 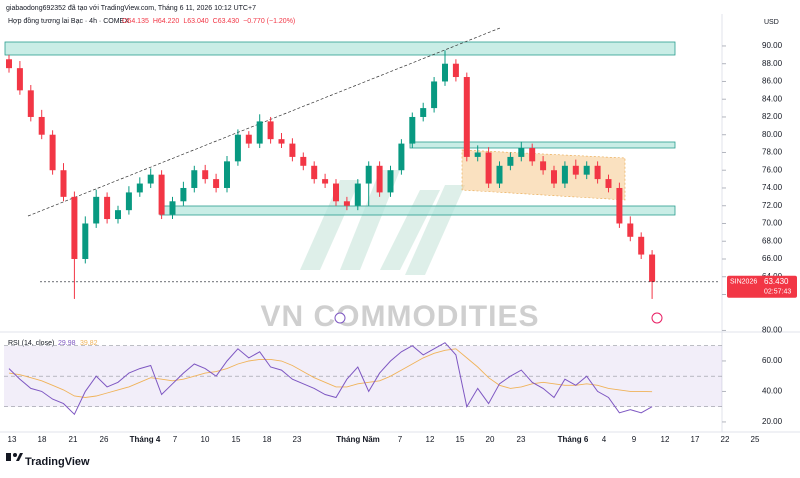 I want to click on y-tick-label: 60.00, so click(x=772, y=360).